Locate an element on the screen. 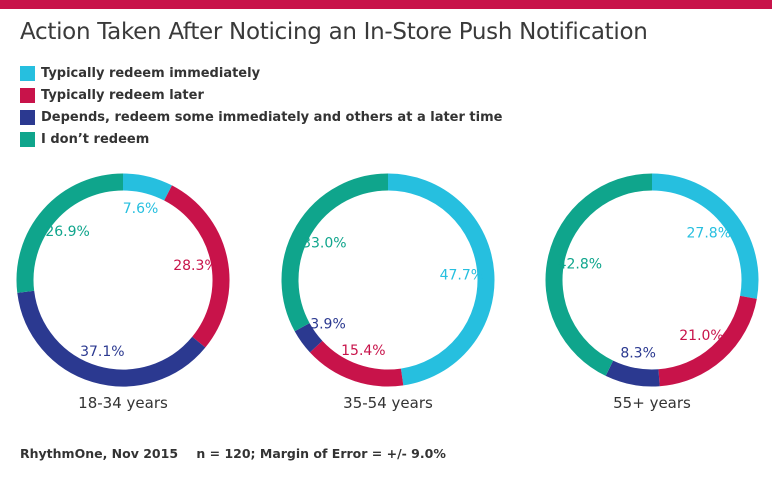  donut-1-label-immediately: 7.6% is located at coordinates (141, 209).